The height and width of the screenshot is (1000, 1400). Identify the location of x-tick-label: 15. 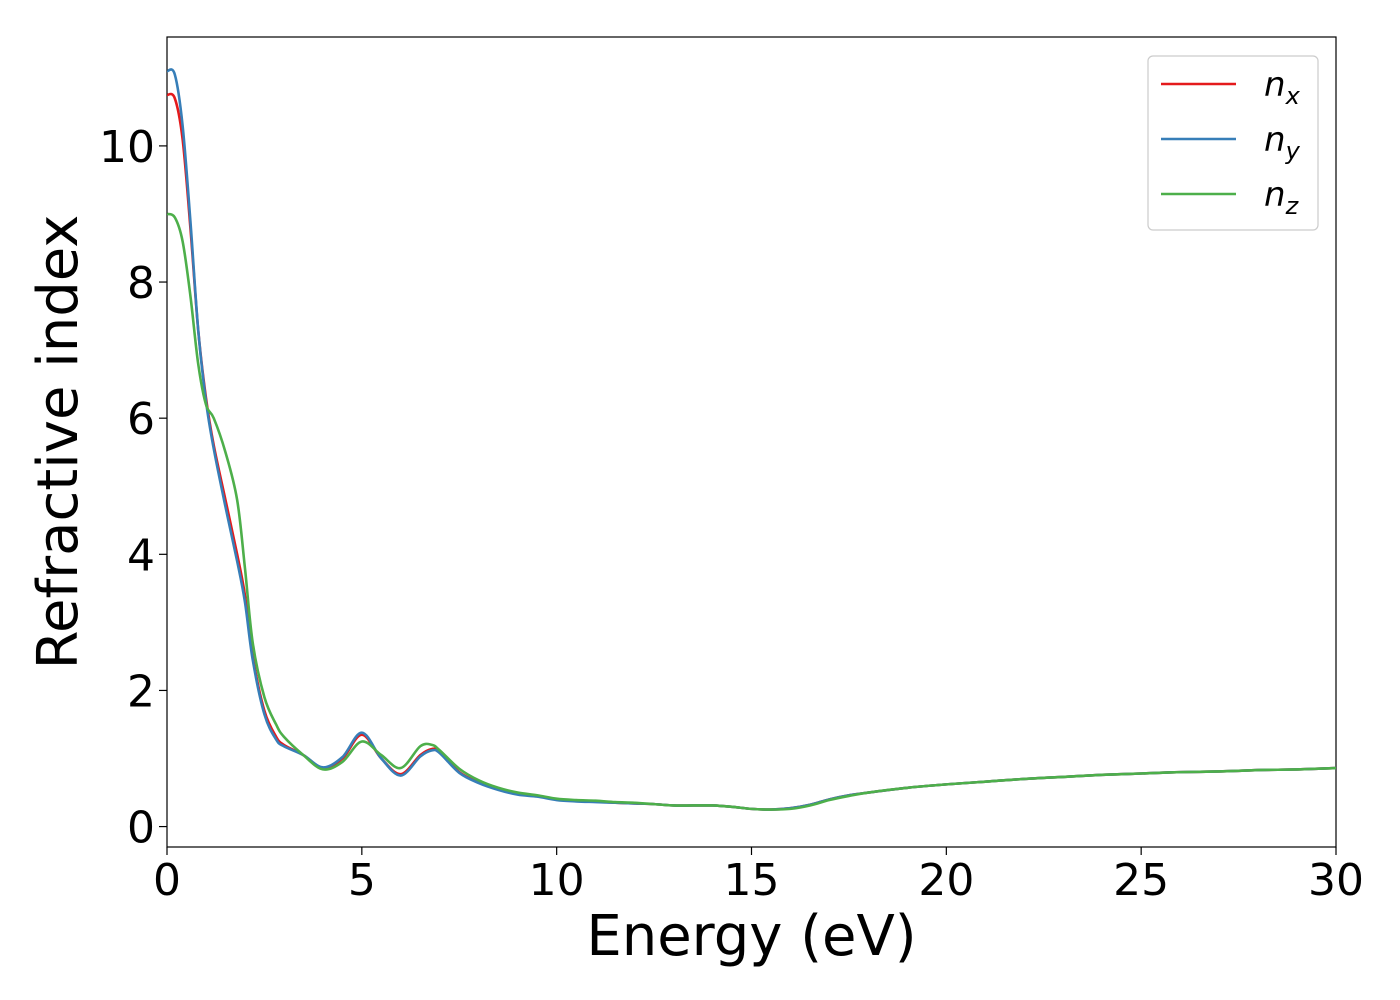
(752, 880).